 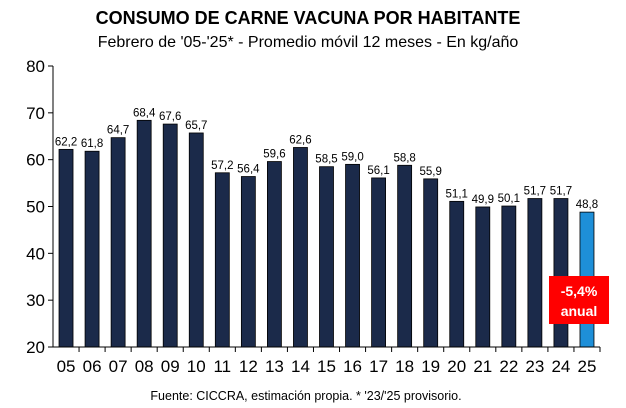 What do you see at coordinates (248, 366) in the screenshot?
I see `x-tick-label-12: 12` at bounding box center [248, 366].